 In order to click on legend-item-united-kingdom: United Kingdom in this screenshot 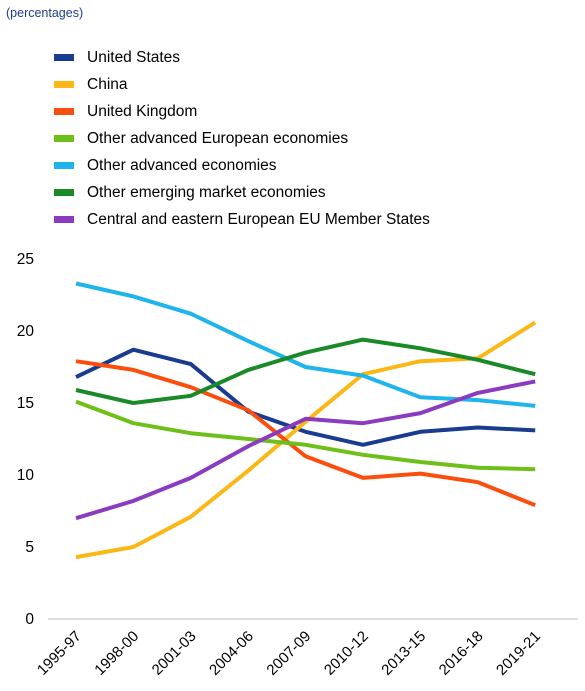, I will do `click(242, 111)`.